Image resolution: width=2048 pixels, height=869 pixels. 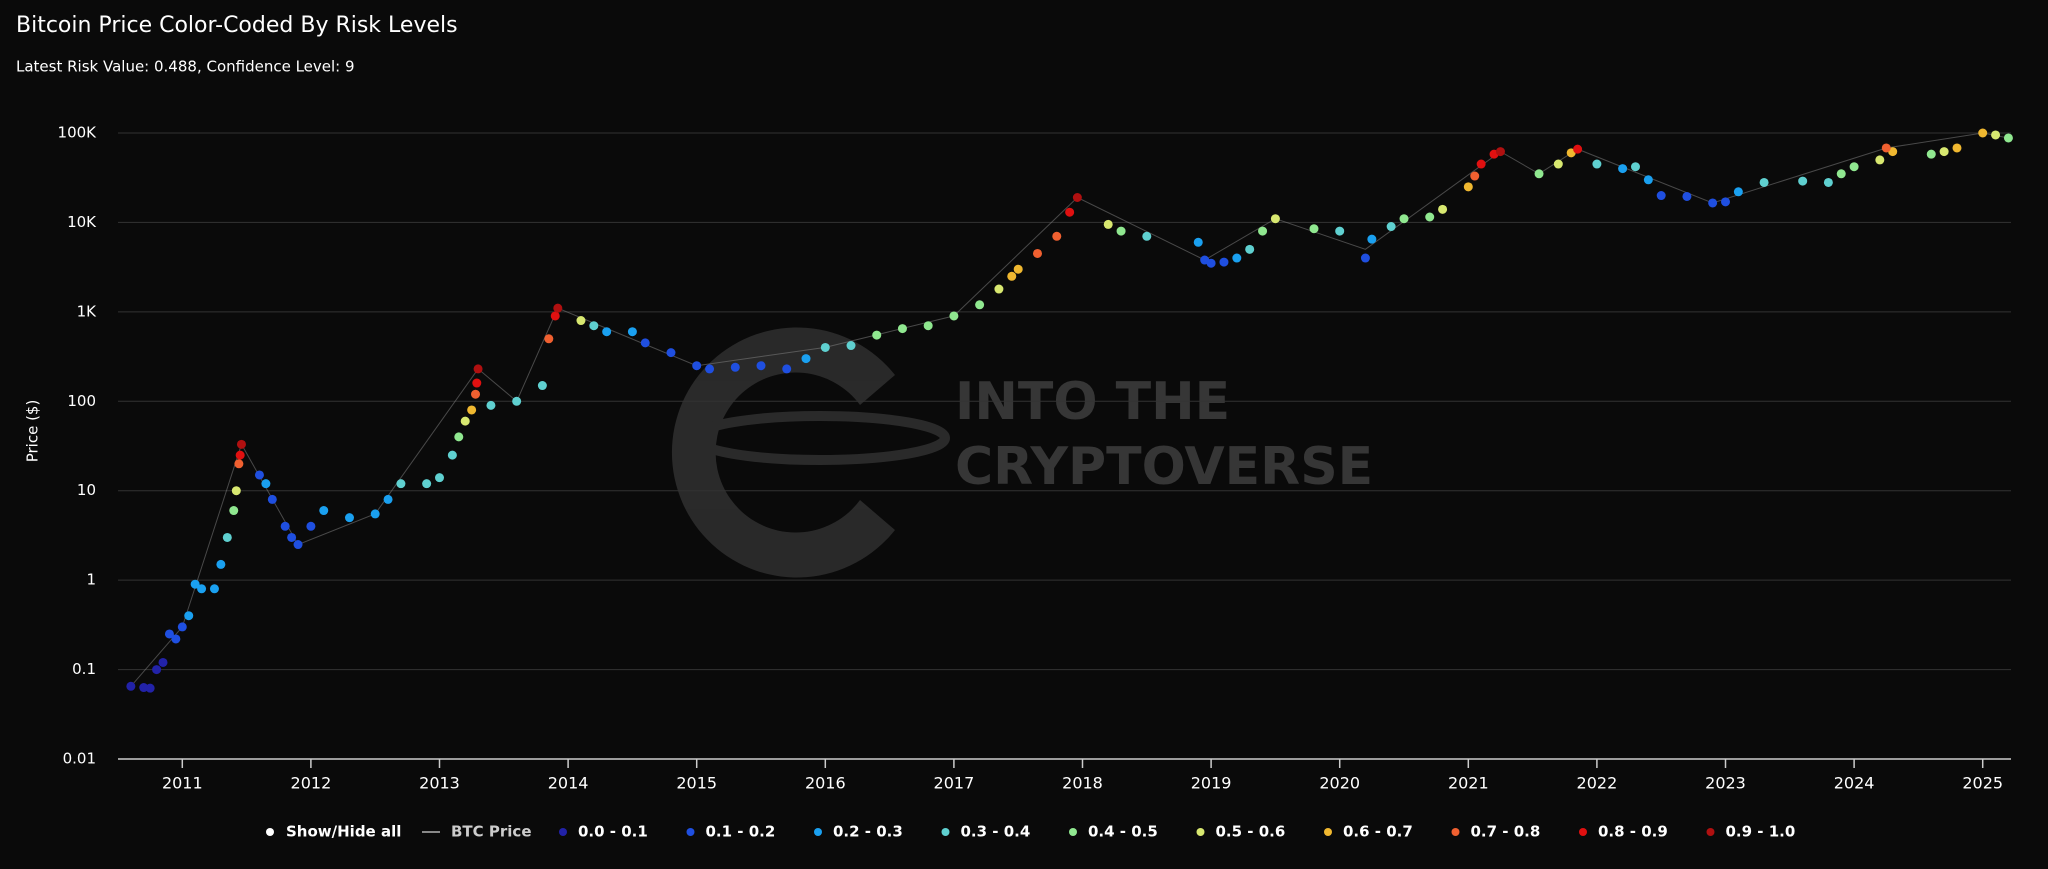 I want to click on legend-item: 0.8 - 0.9, so click(x=1623, y=832).